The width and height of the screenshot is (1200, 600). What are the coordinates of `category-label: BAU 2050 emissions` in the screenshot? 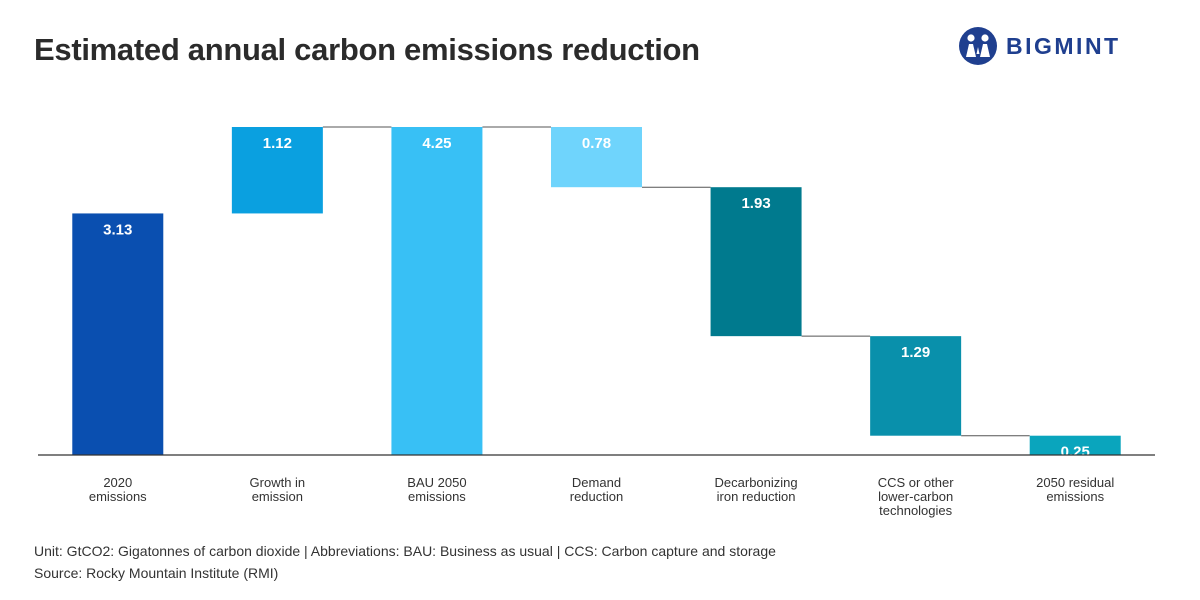 It's located at (436, 489).